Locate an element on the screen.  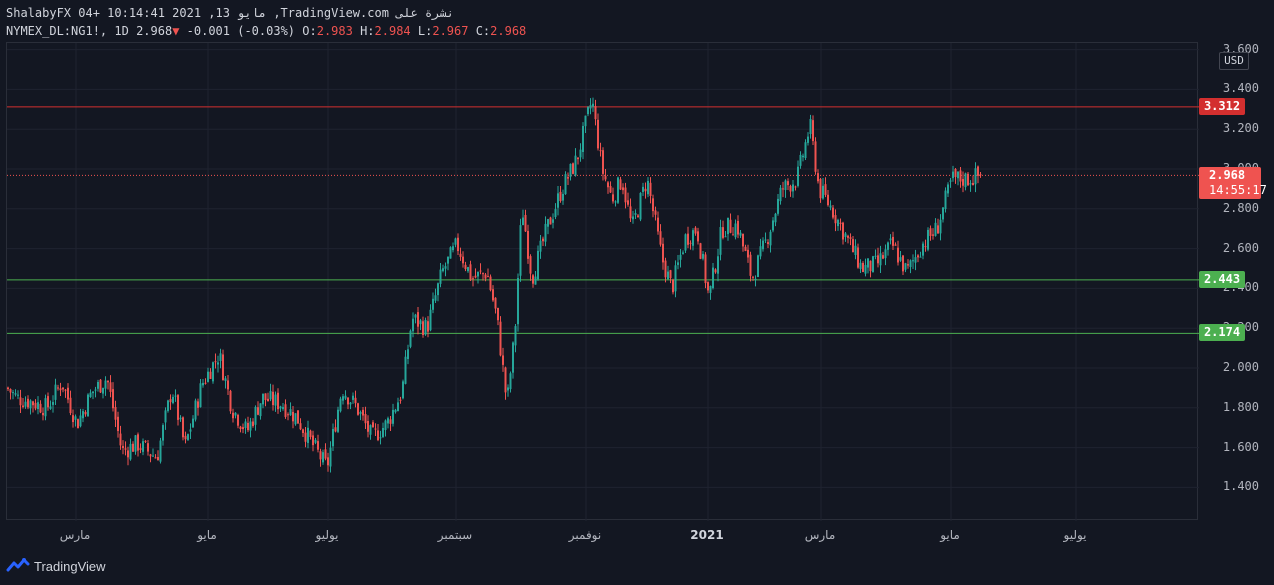
currency-label: USD is located at coordinates (1234, 61).